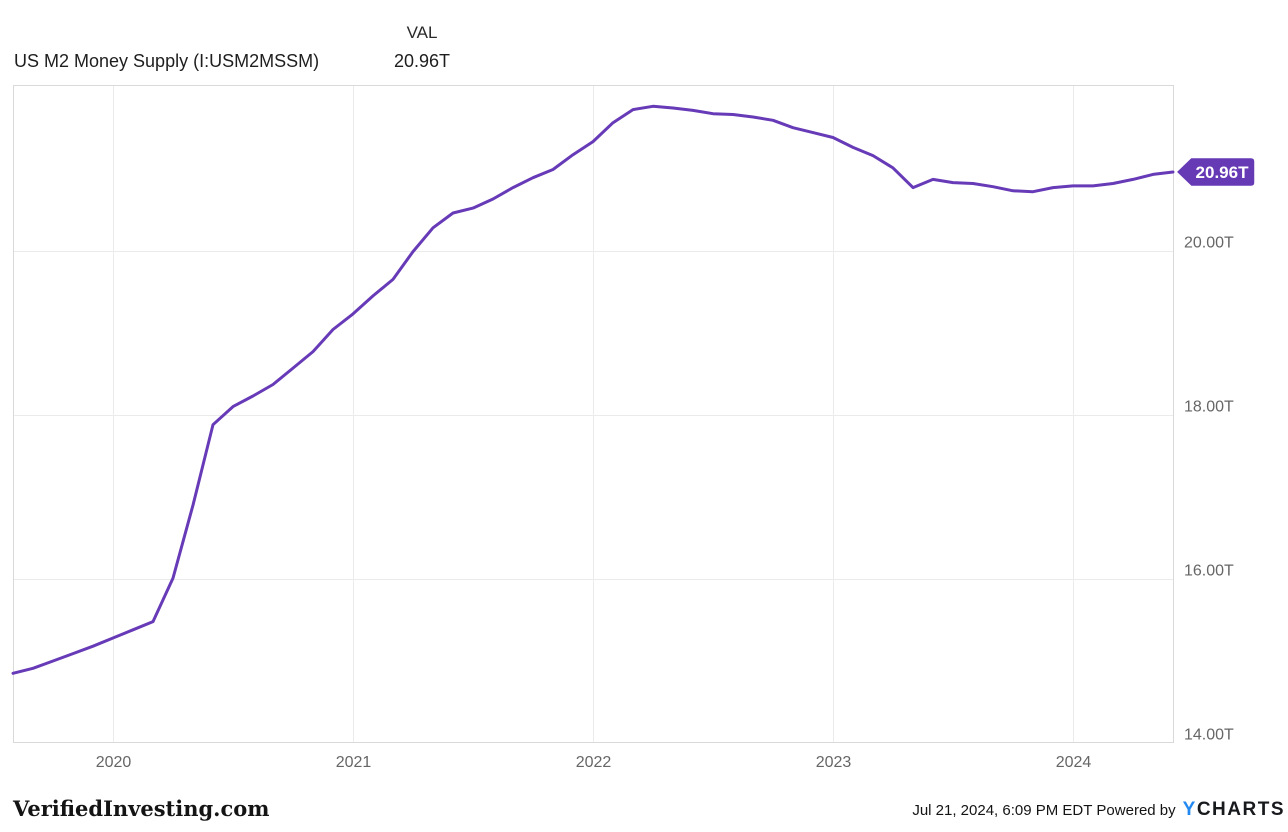 The image size is (1288, 832). I want to click on powered-by-label: Powered by, so click(1136, 810).